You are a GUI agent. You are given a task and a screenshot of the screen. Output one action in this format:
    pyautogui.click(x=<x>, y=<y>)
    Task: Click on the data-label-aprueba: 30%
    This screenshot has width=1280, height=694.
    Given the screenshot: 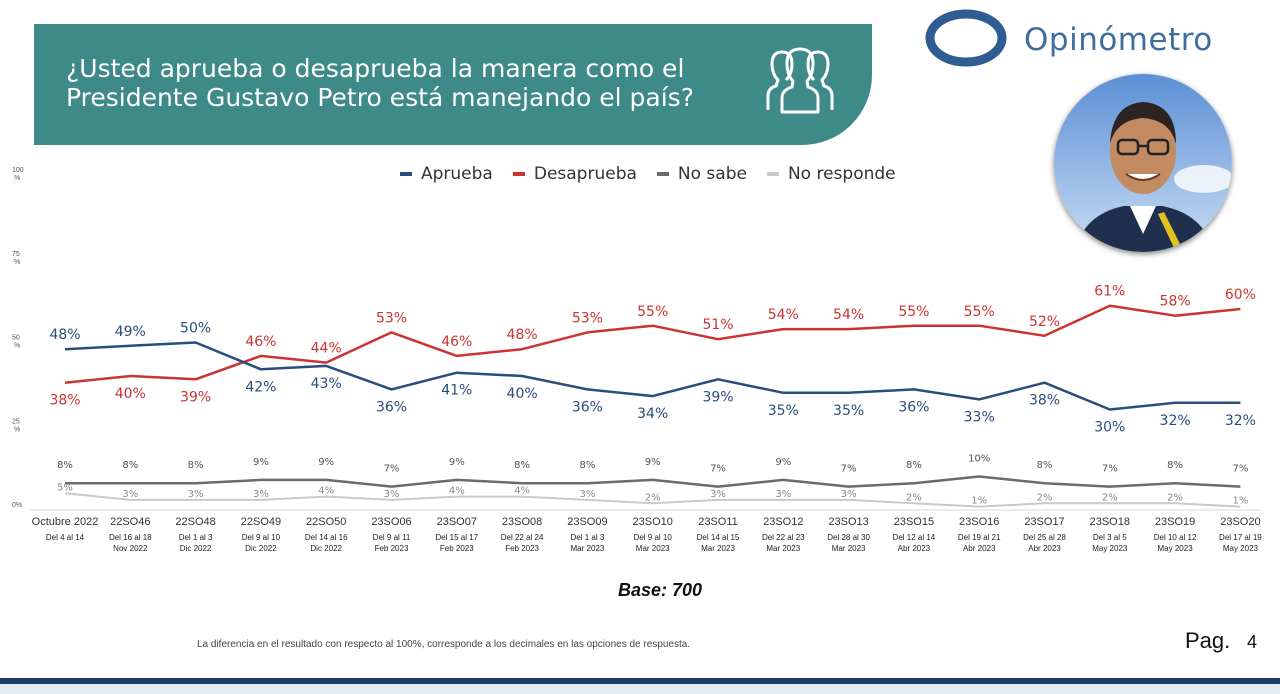 What is the action you would take?
    pyautogui.click(x=1109, y=428)
    